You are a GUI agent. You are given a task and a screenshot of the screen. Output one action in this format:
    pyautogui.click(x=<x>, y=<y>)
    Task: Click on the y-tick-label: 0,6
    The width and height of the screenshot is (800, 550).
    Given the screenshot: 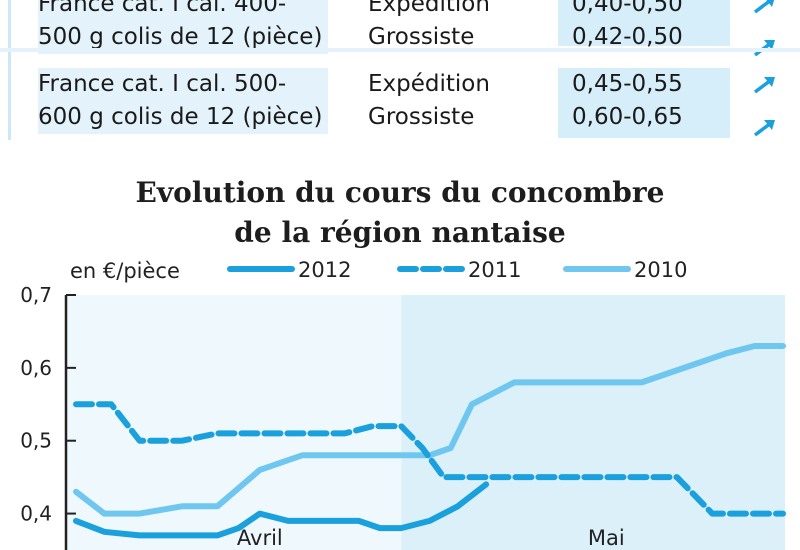 What is the action you would take?
    pyautogui.click(x=36, y=368)
    